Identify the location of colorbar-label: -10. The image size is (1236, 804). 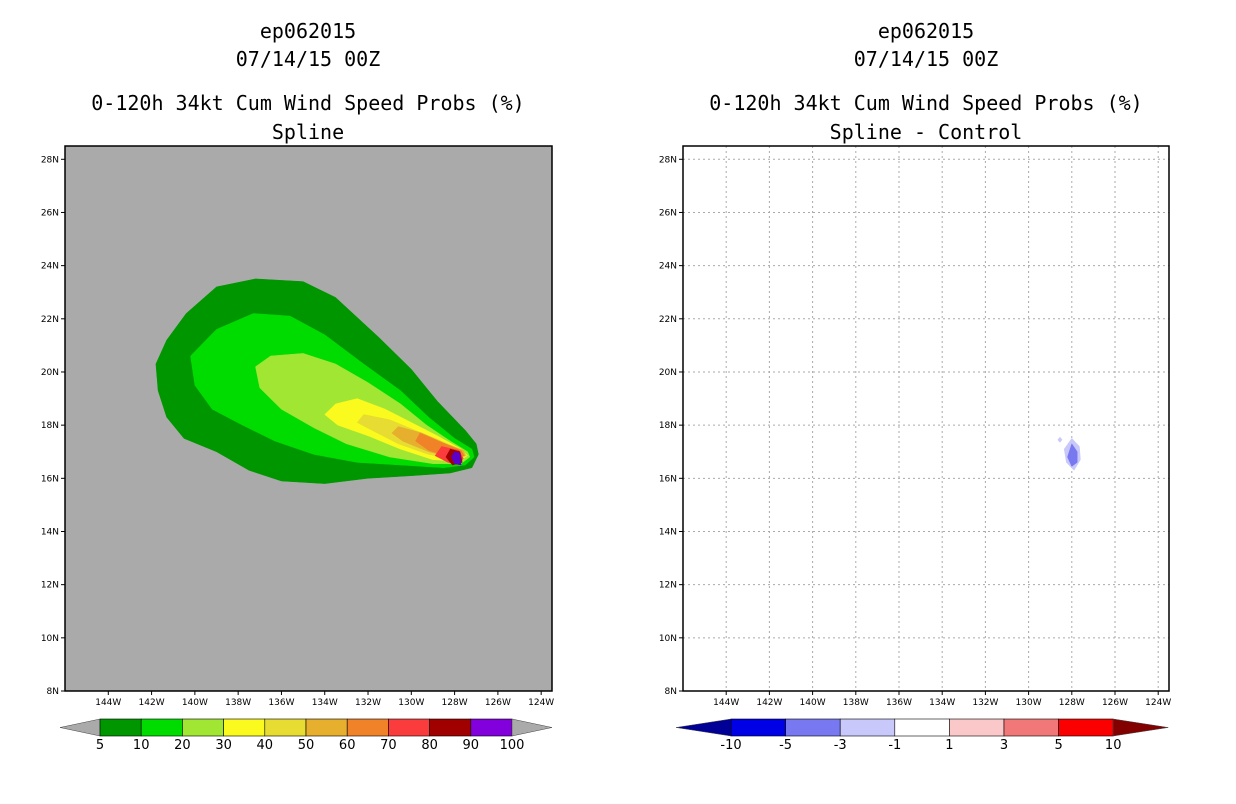
(730, 745).